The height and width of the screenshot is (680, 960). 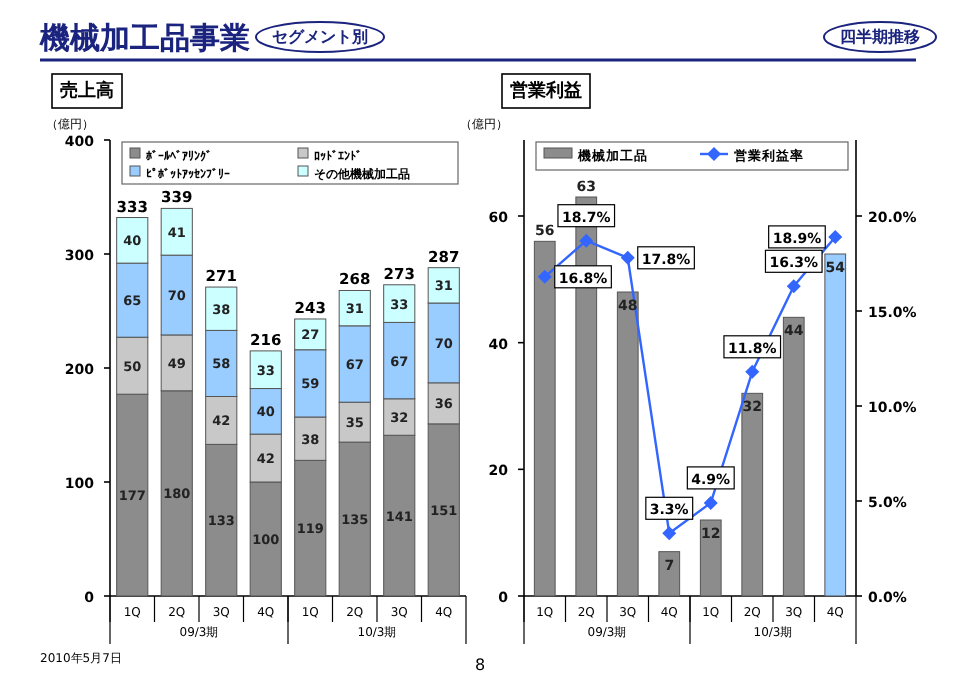 I want to click on chart-title: 営業利益, so click(x=546, y=91).